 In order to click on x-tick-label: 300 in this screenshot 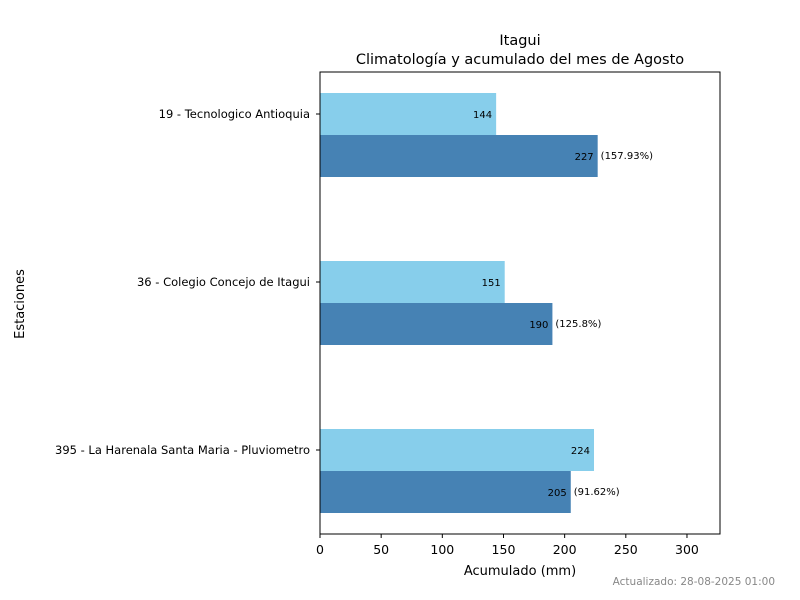, I will do `click(687, 549)`.